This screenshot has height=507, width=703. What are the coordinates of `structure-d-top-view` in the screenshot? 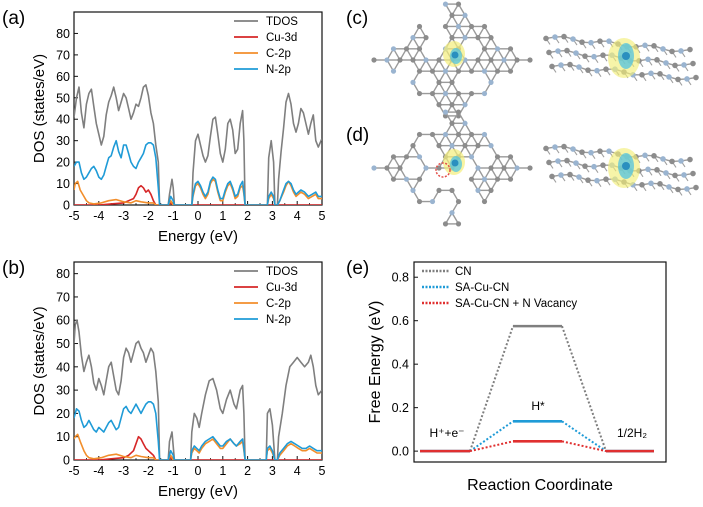 It's located at (452, 168).